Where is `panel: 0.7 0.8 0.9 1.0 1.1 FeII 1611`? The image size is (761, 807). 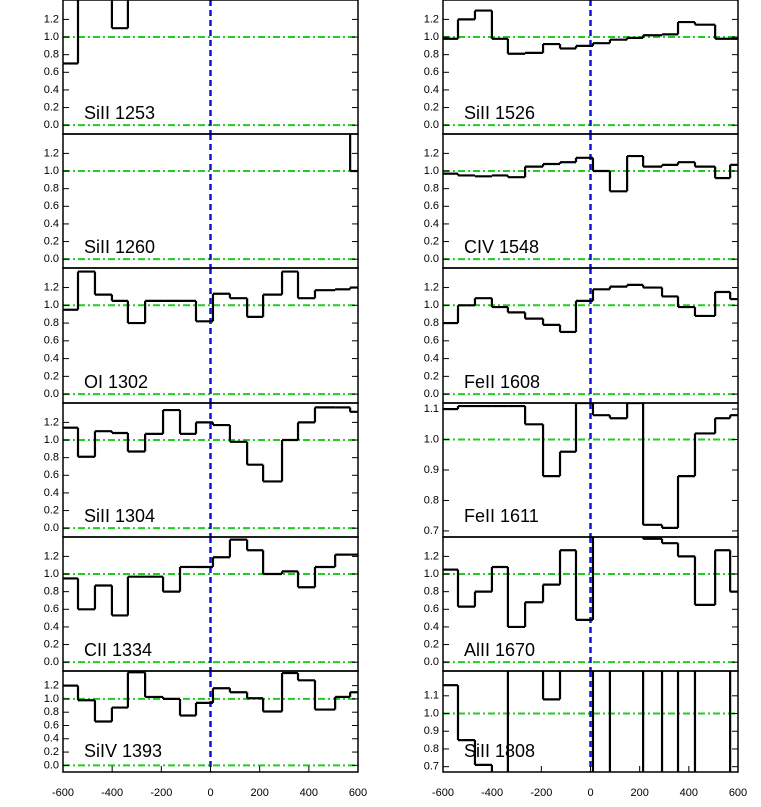
panel: 0.7 0.8 0.9 1.0 1.1 FeII 1611 is located at coordinates (581, 470).